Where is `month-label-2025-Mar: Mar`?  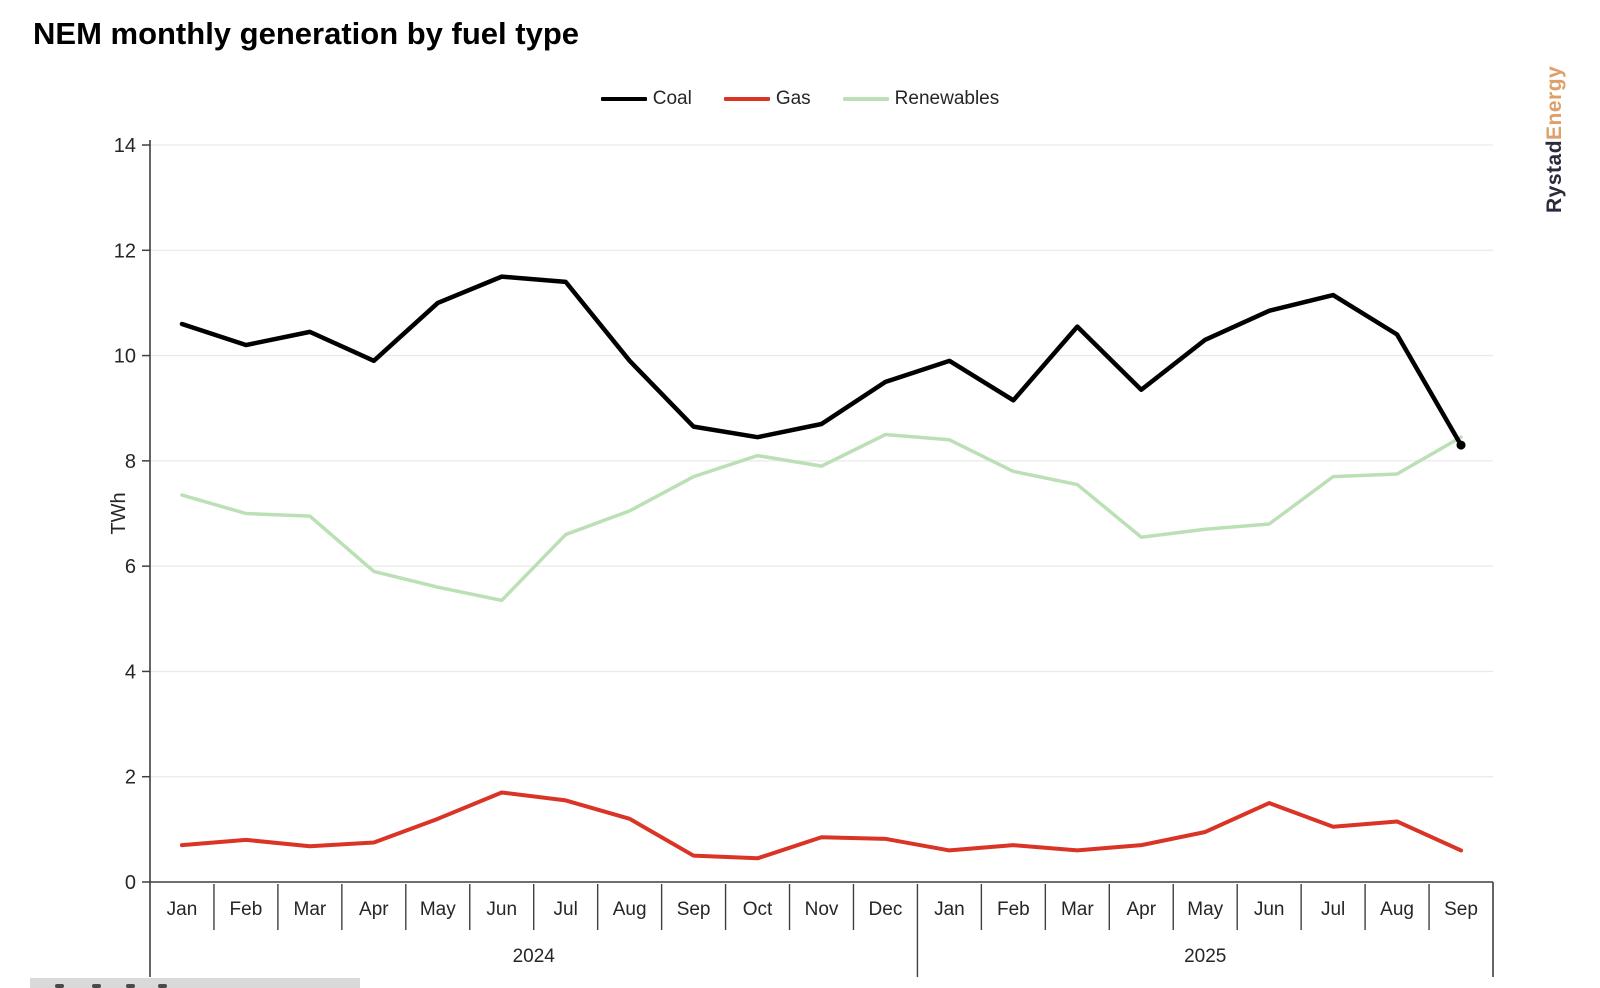 month-label-2025-Mar: Mar is located at coordinates (1077, 909).